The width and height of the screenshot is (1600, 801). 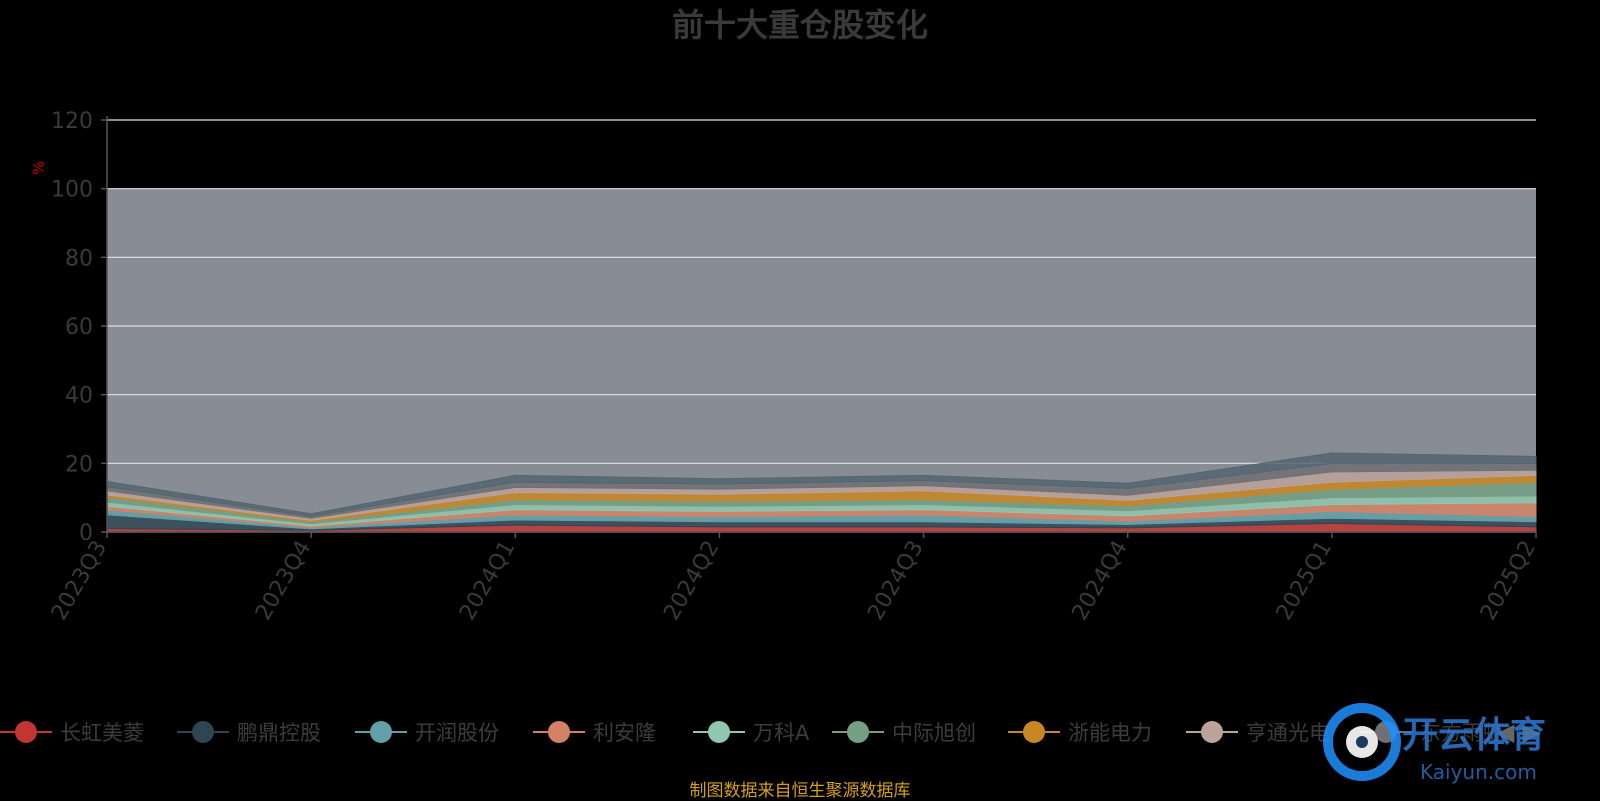 What do you see at coordinates (895, 581) in the screenshot?
I see `x-tick-label: 2024Q3` at bounding box center [895, 581].